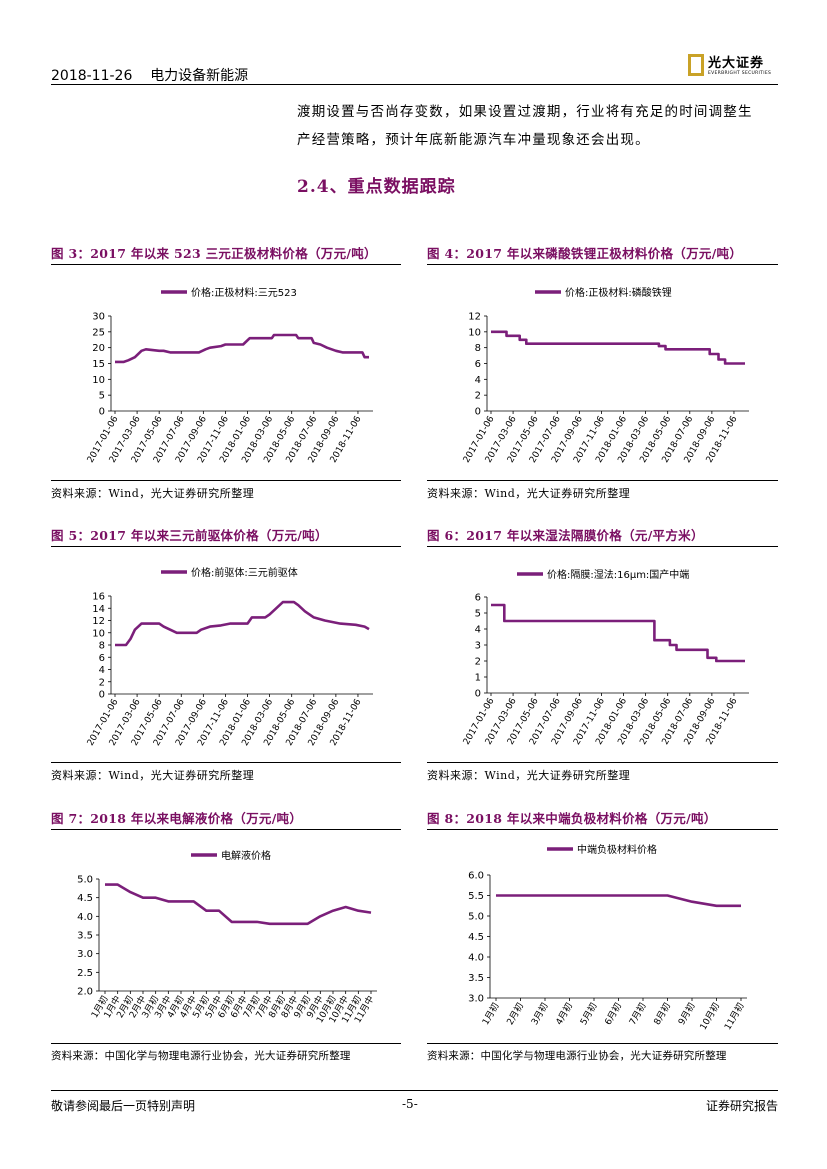 The image size is (827, 1169). I want to click on figure-7-source-rule, so click(226, 1043).